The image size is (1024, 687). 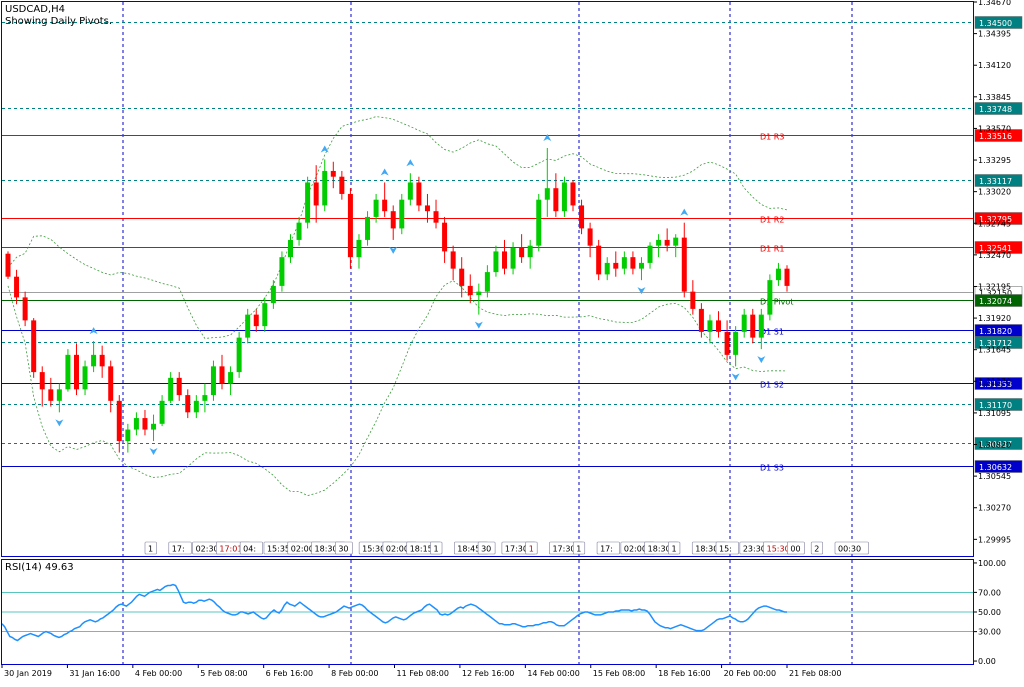 I want to click on event-time-label: 02:00, so click(x=302, y=549).